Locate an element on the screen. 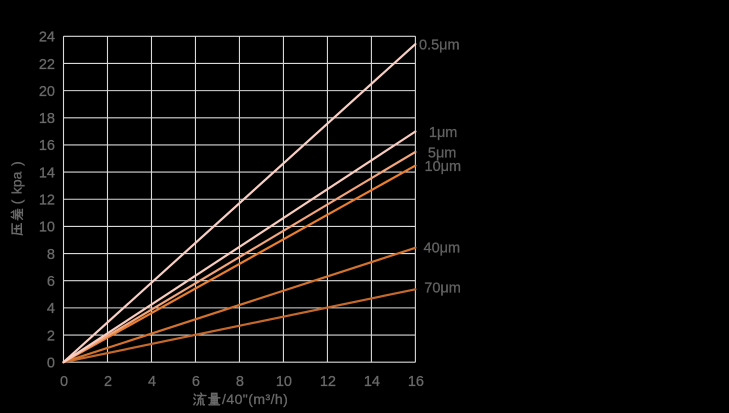 The width and height of the screenshot is (729, 413). svg-text: 24 is located at coordinates (47, 38).